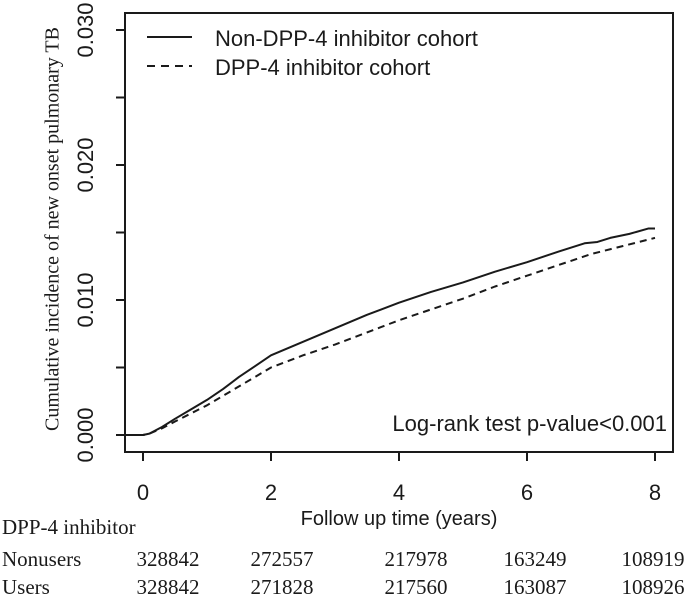  I want to click on risk-table-title: DPP-4 inhibitor, so click(69, 527).